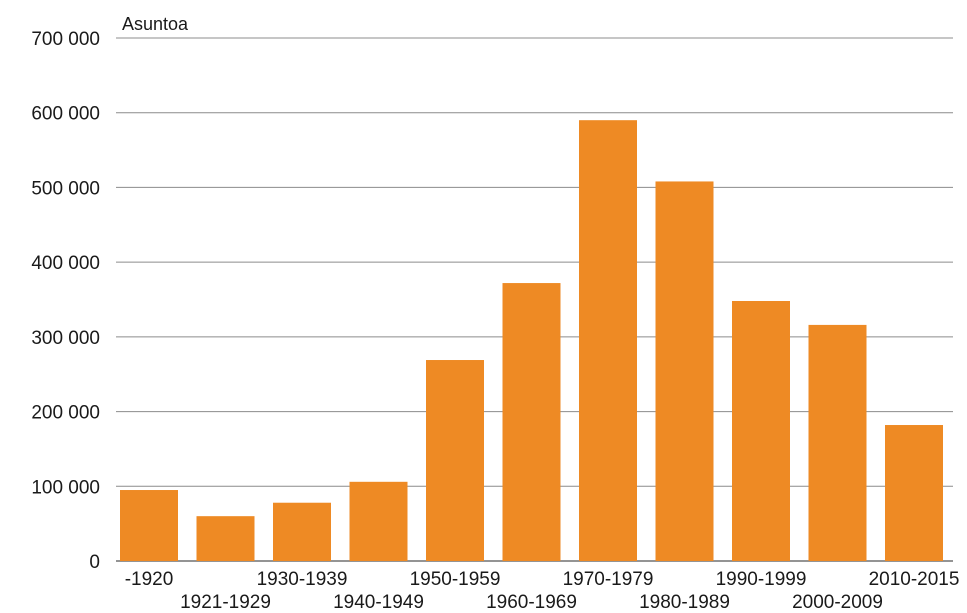 This screenshot has width=967, height=613. What do you see at coordinates (608, 579) in the screenshot?
I see `x-tick-label: 1970-1979` at bounding box center [608, 579].